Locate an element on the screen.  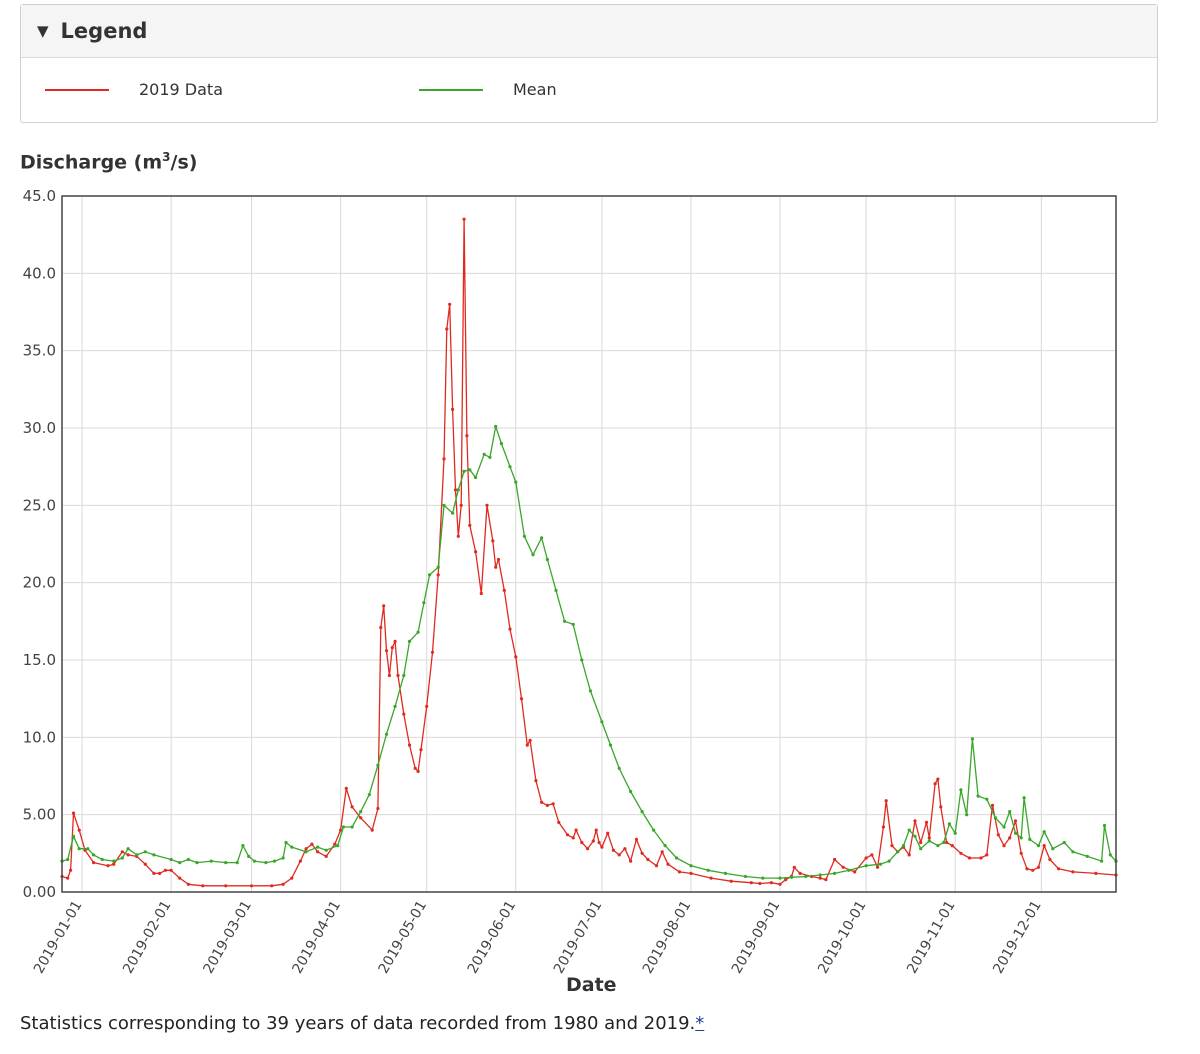
x-tick-label: 2019-12-01 is located at coordinates (1017, 937).